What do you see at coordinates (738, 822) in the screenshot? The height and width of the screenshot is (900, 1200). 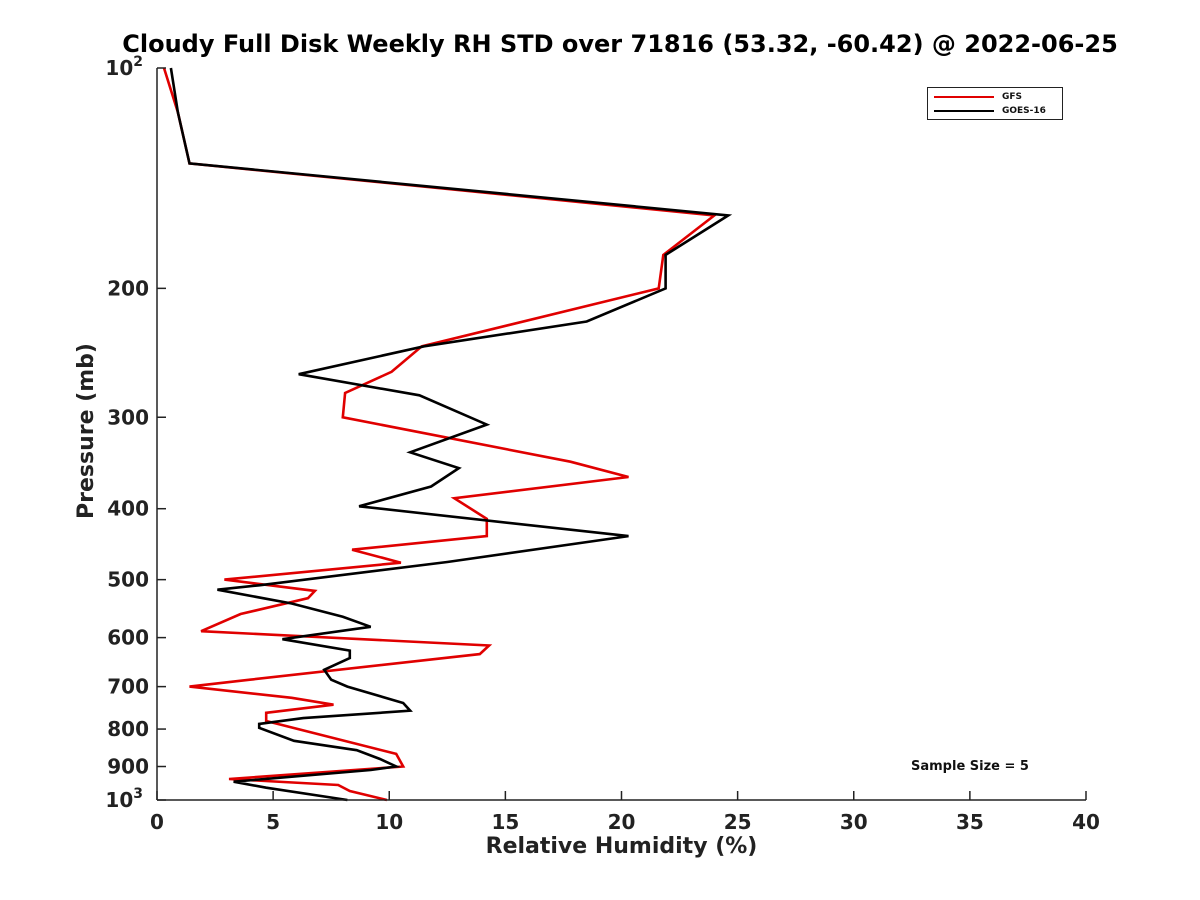 I see `x-tick-label: 25` at bounding box center [738, 822].